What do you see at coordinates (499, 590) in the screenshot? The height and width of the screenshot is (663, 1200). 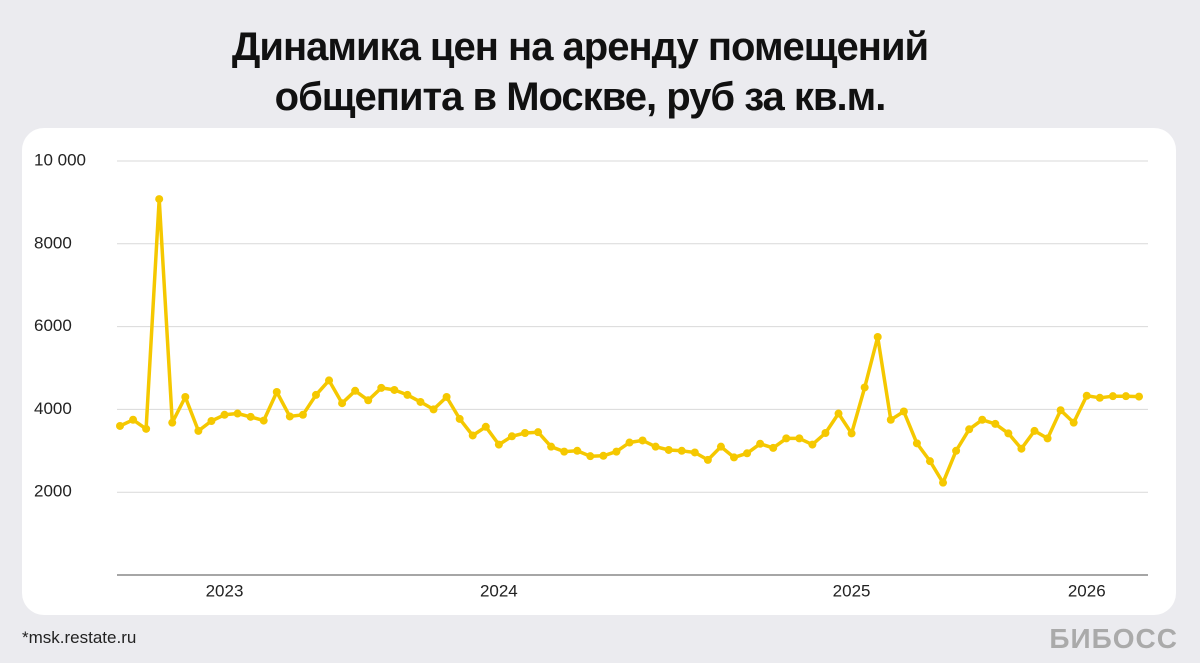 I see `x-tick-label: 2024` at bounding box center [499, 590].